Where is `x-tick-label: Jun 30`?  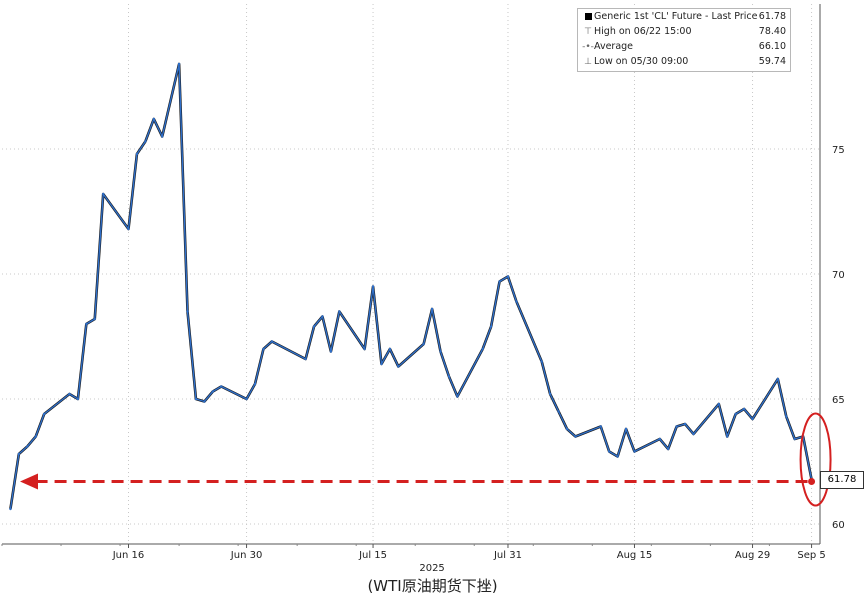
x-tick-label: Jun 30 is located at coordinates (246, 555).